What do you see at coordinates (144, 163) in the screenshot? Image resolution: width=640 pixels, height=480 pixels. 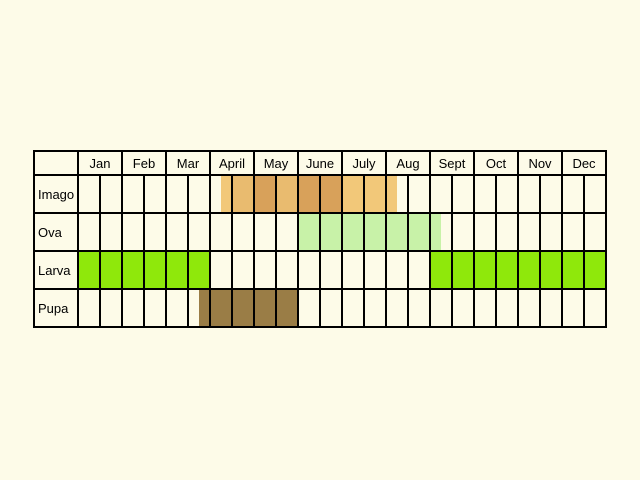 I see `month-label-feb: Feb` at bounding box center [144, 163].